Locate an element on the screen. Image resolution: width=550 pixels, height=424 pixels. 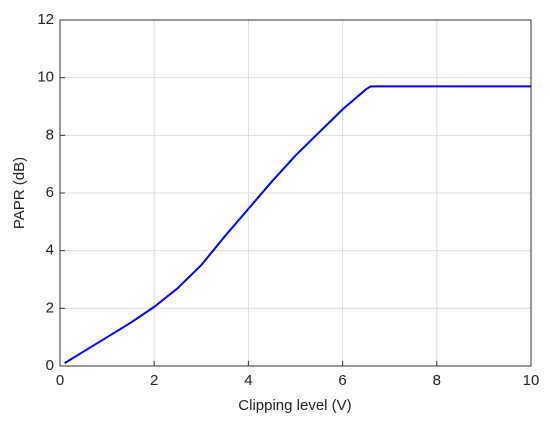
y-tick-label: 0 is located at coordinates (50, 365).